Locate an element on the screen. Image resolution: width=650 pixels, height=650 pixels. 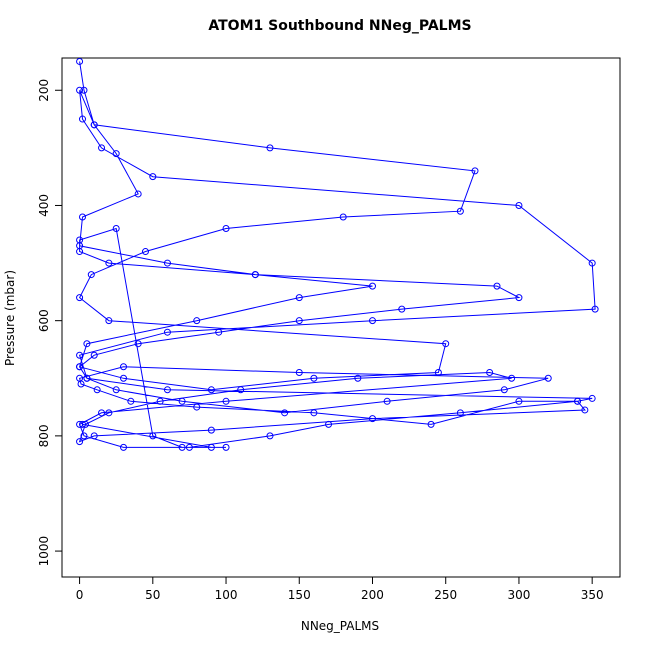
y-tick-label: 400 is located at coordinates (44, 205).